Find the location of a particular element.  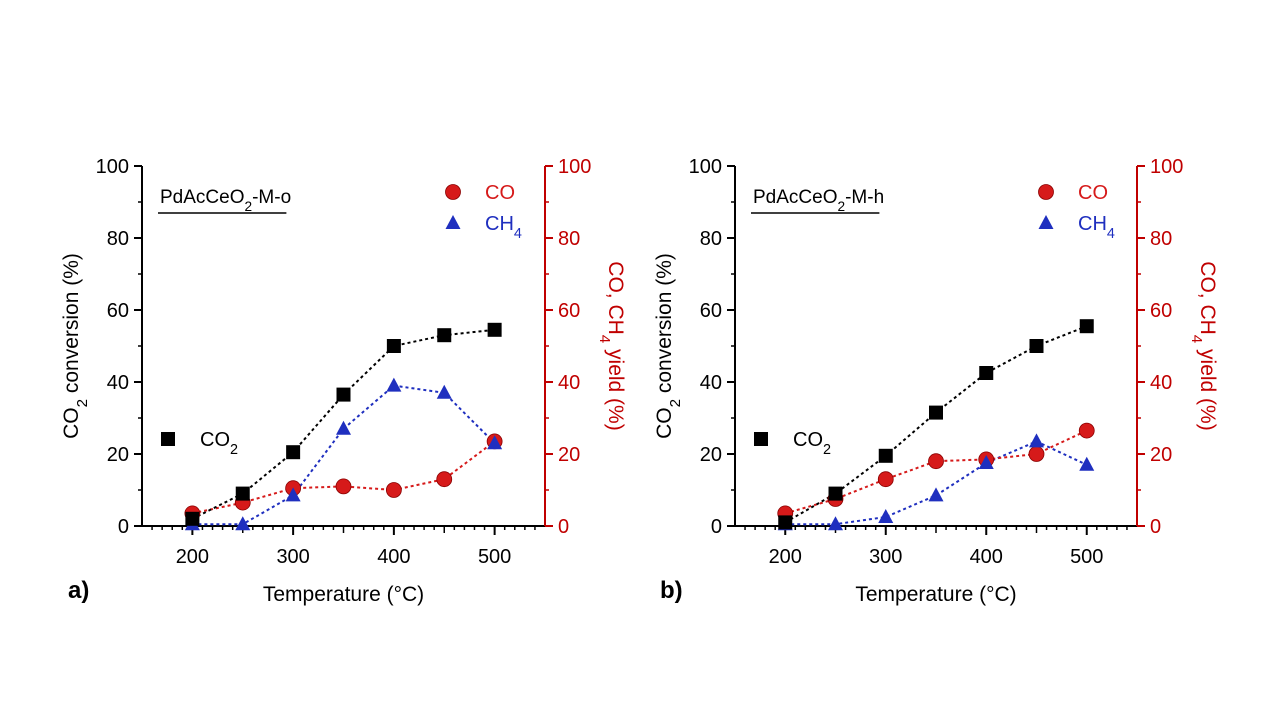

panel-label: b) is located at coordinates (671, 590).